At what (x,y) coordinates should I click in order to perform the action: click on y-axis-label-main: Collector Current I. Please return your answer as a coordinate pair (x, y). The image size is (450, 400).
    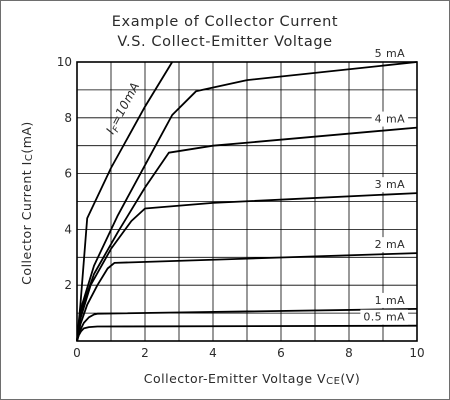
    Looking at the image, I should click on (26, 223).